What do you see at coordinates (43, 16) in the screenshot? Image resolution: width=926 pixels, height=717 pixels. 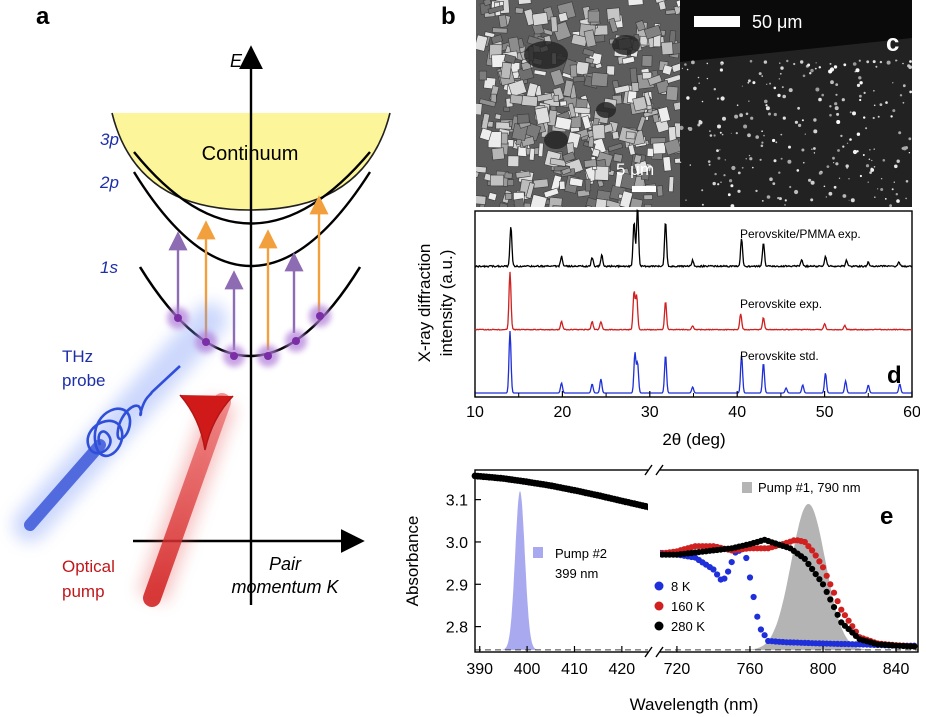 I see `panel-label-a: a` at bounding box center [43, 16].